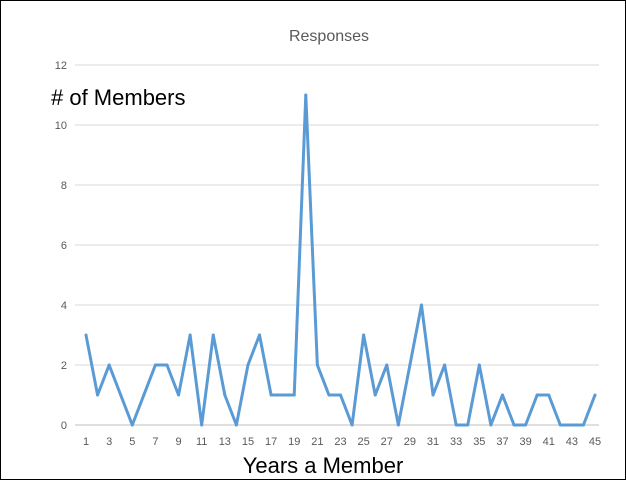 This screenshot has height=480, width=626. What do you see at coordinates (178, 442) in the screenshot?
I see `x-tick-label: 9` at bounding box center [178, 442].